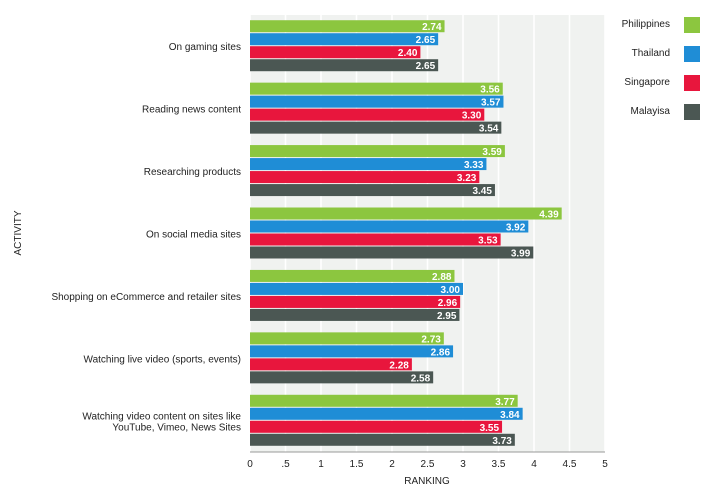  I want to click on value-label: 2.86, so click(441, 352).